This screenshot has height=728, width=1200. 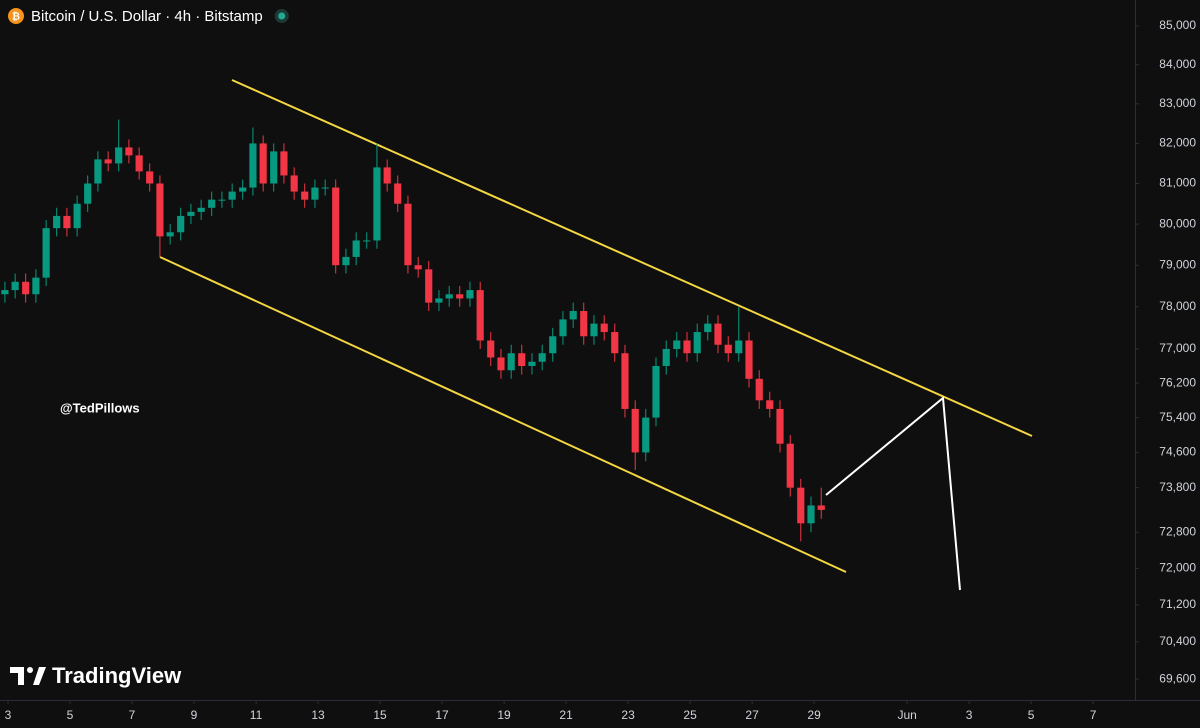 What do you see at coordinates (1177, 417) in the screenshot?
I see `y-tick-label: 75,400` at bounding box center [1177, 417].